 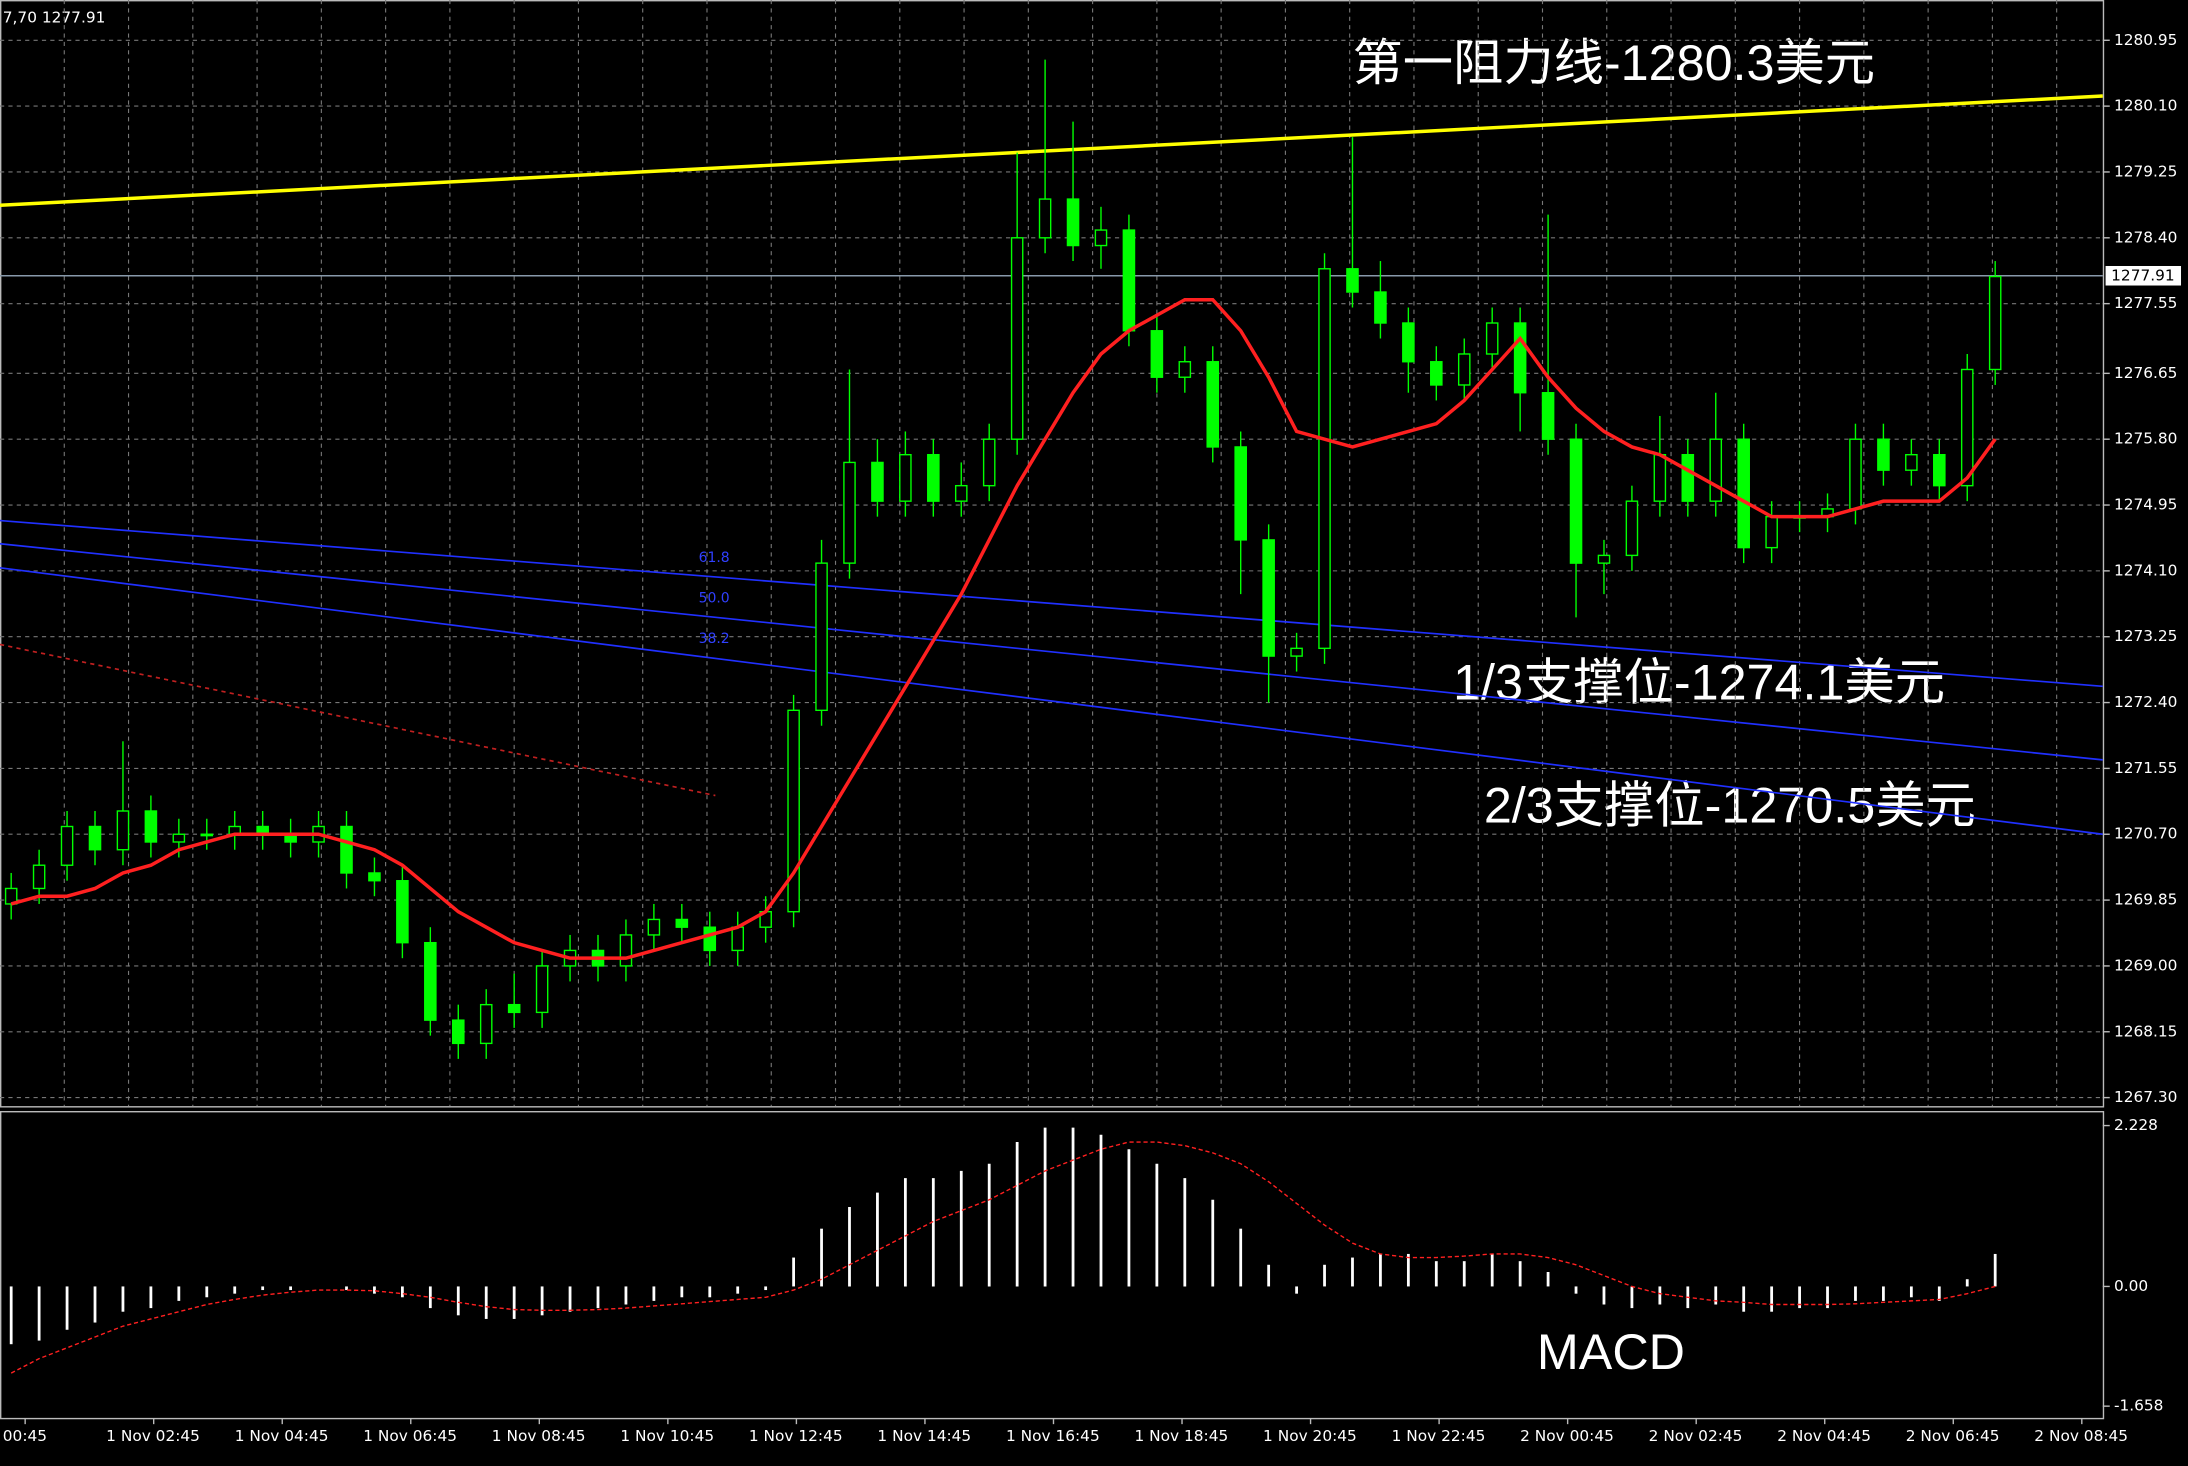 I want to click on macd-label: MACD, so click(x=1611, y=1352).